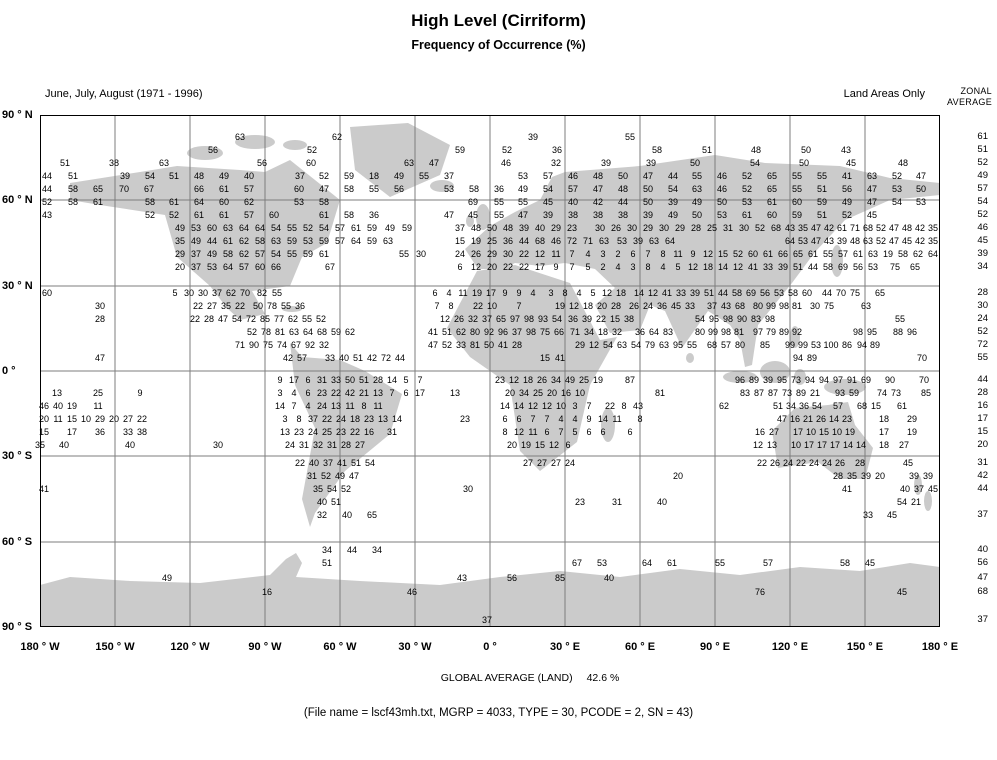 The image size is (997, 760). I want to click on zonal-average-value: 42, so click(982, 475).